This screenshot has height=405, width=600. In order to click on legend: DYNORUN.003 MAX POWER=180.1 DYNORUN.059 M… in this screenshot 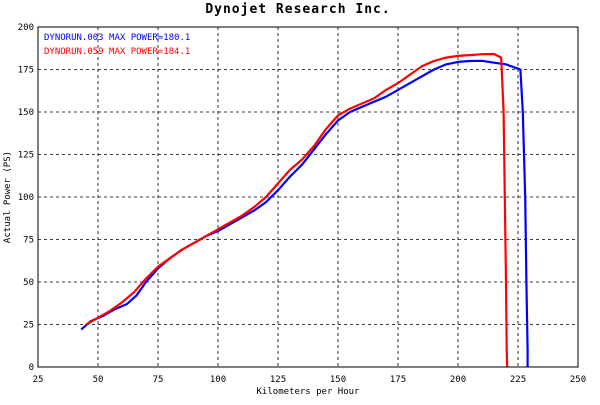, I will do `click(117, 45)`.